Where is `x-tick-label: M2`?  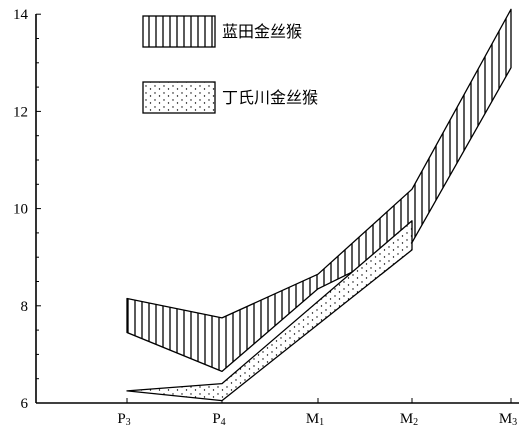 x-tick-label: M2 is located at coordinates (409, 419).